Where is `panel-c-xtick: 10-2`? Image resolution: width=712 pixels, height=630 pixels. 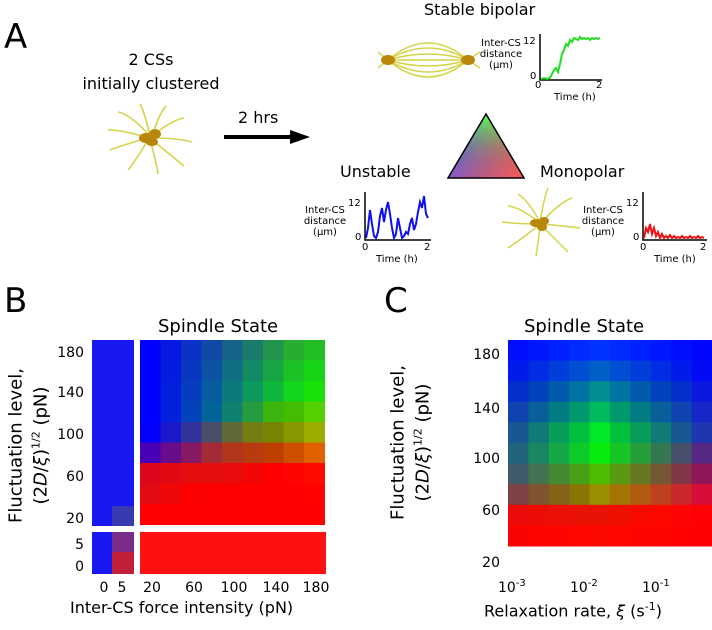
panel-c-xtick: 10-2 is located at coordinates (584, 587).